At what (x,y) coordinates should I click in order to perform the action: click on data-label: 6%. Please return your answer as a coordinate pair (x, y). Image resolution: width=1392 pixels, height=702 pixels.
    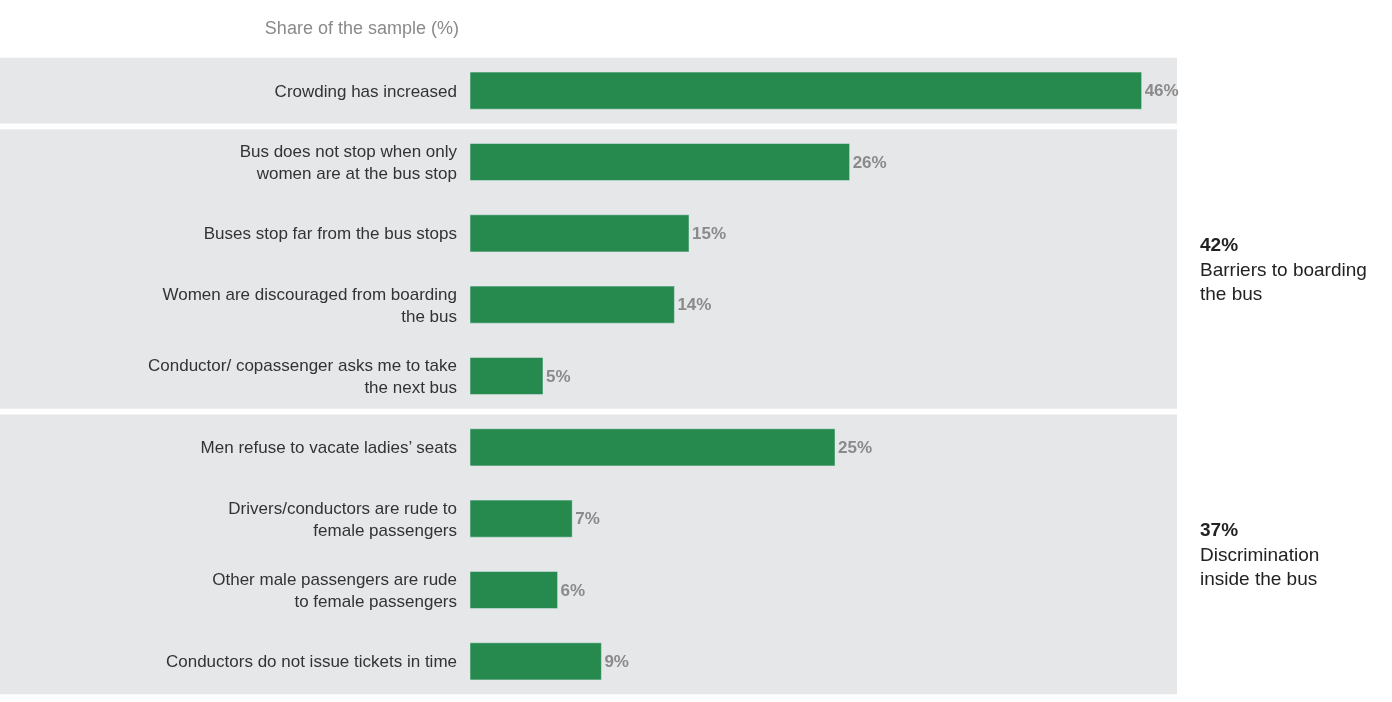
    Looking at the image, I should click on (573, 590).